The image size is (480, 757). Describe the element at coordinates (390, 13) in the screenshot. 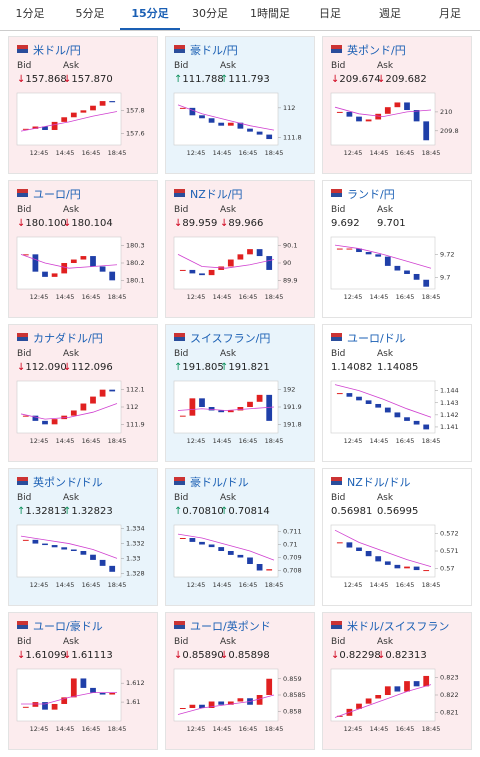

I see `tab: 週足` at that location.